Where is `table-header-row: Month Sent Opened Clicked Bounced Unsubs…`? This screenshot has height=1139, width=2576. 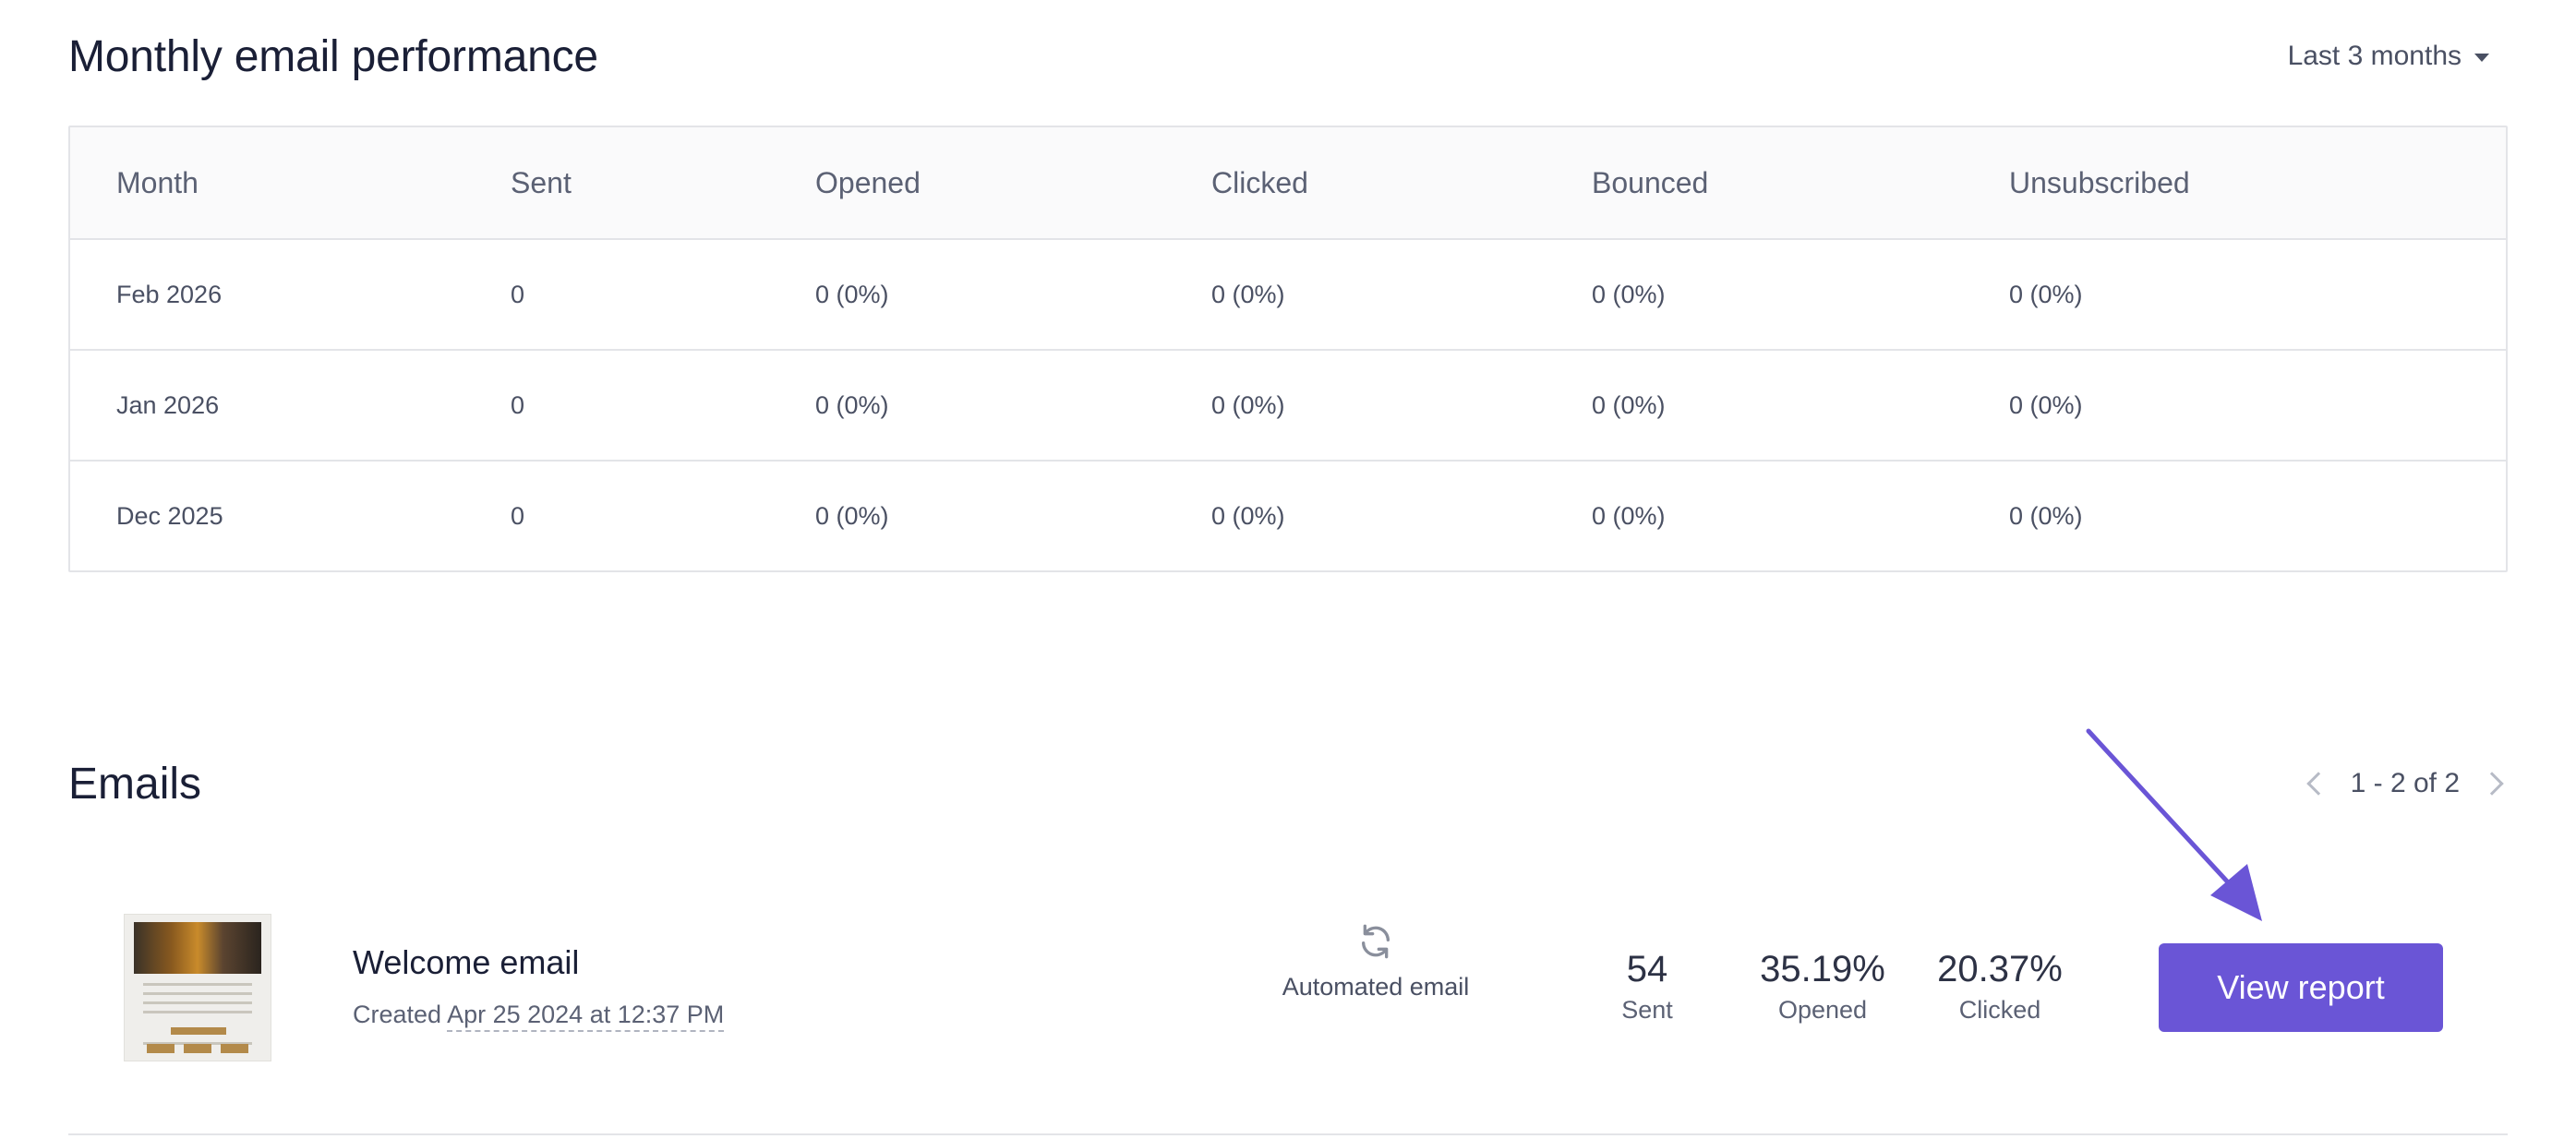 table-header-row: Month Sent Opened Clicked Bounced Unsubs… is located at coordinates (1288, 182).